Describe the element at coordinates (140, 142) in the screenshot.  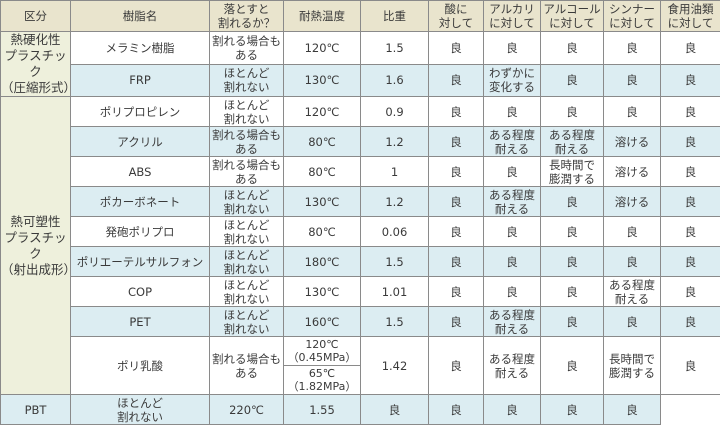
I see `cell-name: アクリル` at that location.